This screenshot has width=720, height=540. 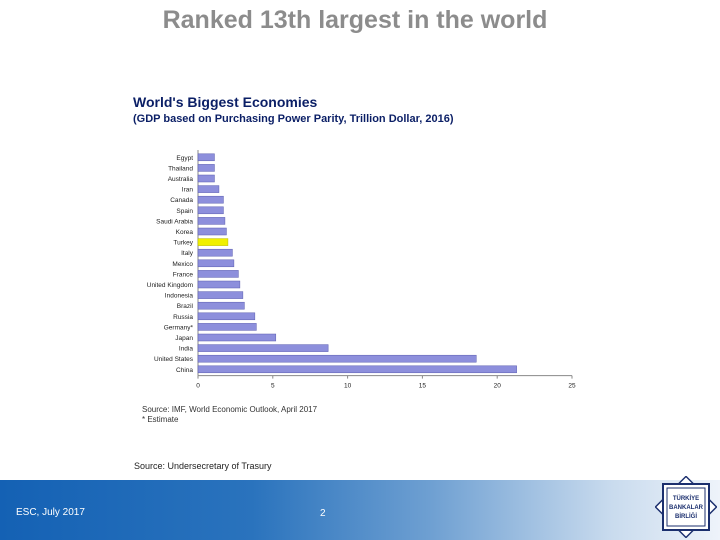 What do you see at coordinates (337, 358) in the screenshot?
I see `bar-united-states` at bounding box center [337, 358].